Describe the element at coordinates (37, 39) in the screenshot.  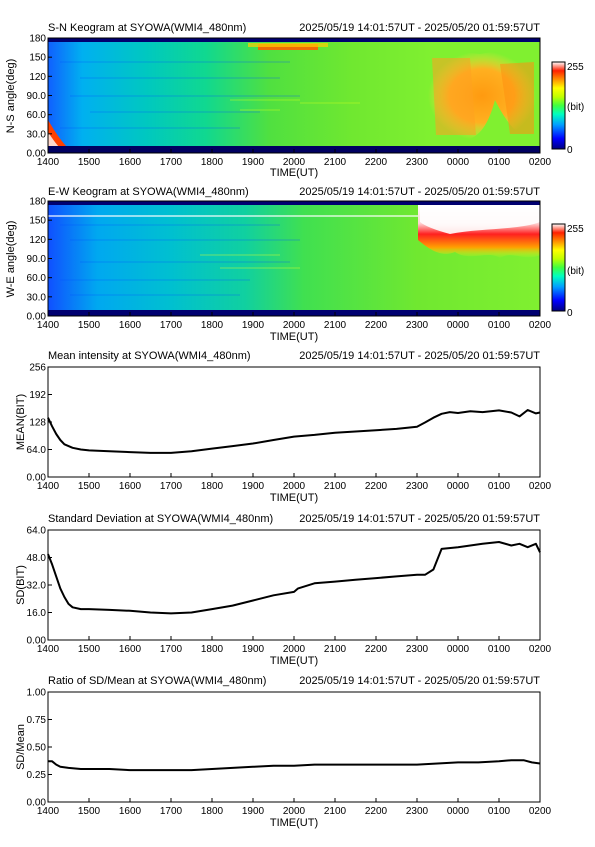
I see `sn-y-tick-label: 180` at that location.